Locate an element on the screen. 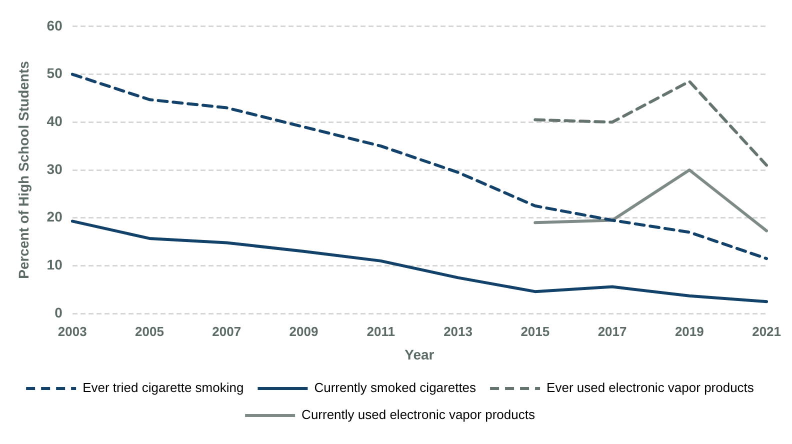 The image size is (792, 444). y-tick-label: 40 is located at coordinates (54, 120).